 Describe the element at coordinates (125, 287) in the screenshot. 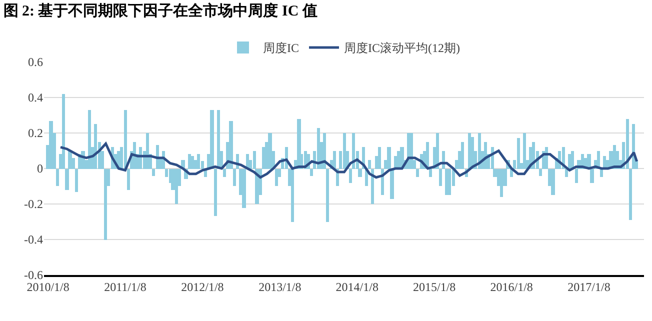

I see `x-tick-label: 2011/1/8` at that location.